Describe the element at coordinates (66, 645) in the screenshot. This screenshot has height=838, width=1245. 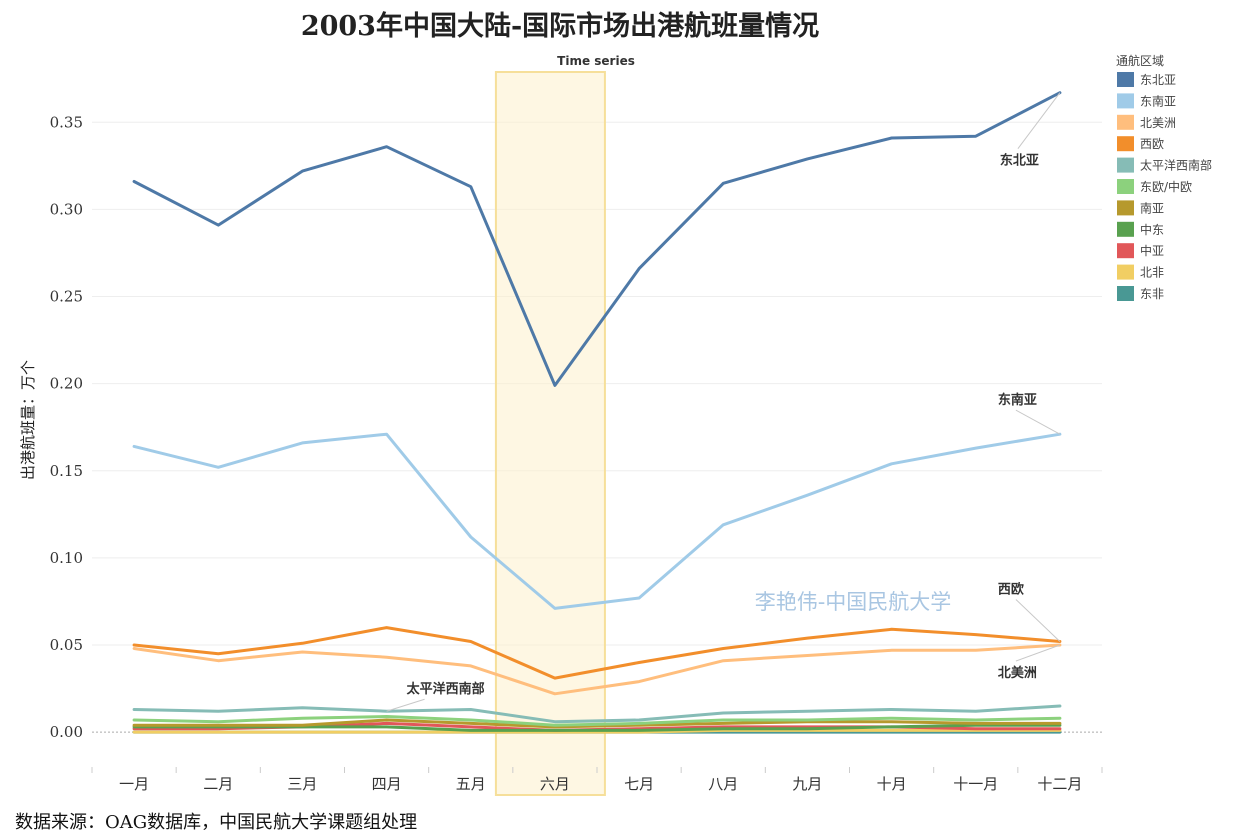
I see `y-tick-label: 0.05` at that location.